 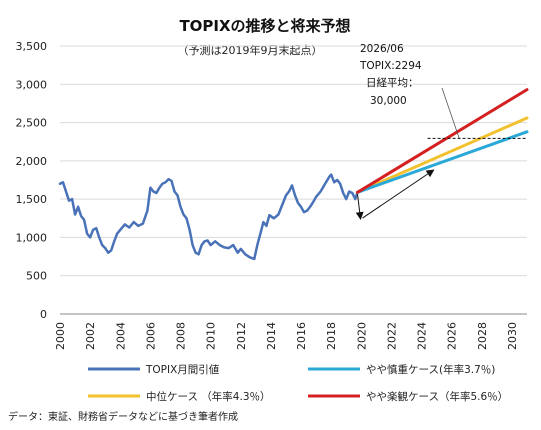 What do you see at coordinates (250, 50) in the screenshot?
I see `chart-subtitle: （予測は2019年9月末起点）` at bounding box center [250, 50].